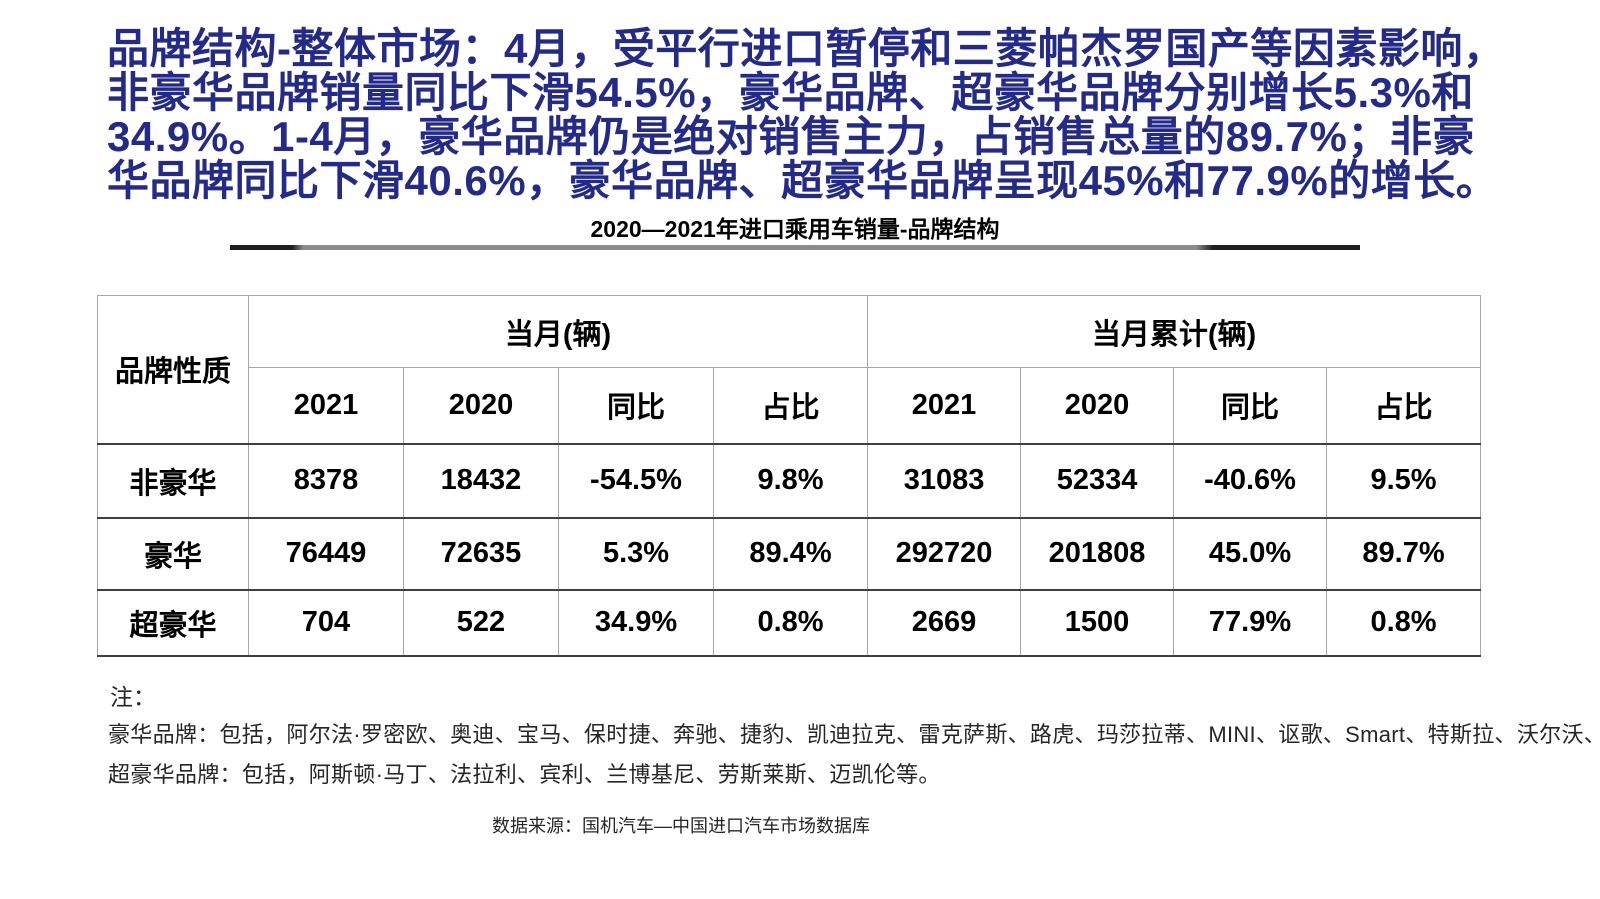  Describe the element at coordinates (636, 480) in the screenshot. I see `table-cell: -54.5%` at that location.